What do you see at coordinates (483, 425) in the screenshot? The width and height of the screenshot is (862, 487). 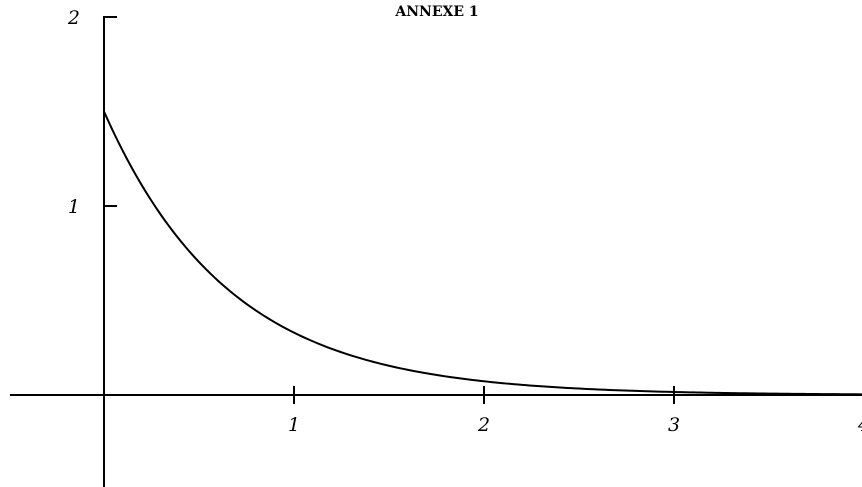 I see `x-tick-label: 2` at bounding box center [483, 425].